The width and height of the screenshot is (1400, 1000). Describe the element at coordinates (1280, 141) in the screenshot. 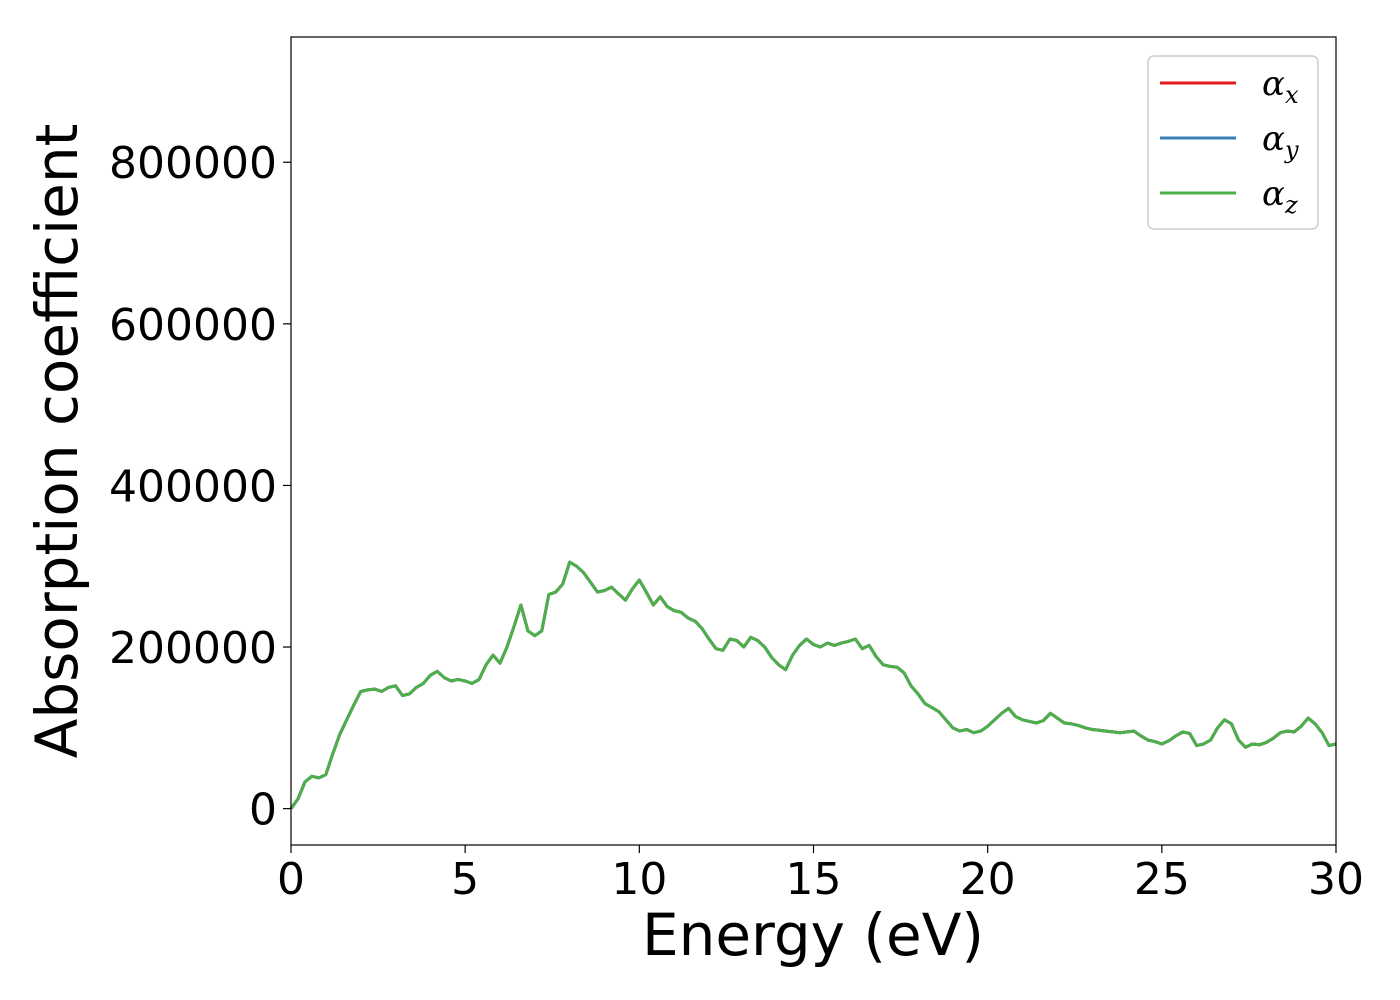

I see `legend-label-y: αy` at that location.